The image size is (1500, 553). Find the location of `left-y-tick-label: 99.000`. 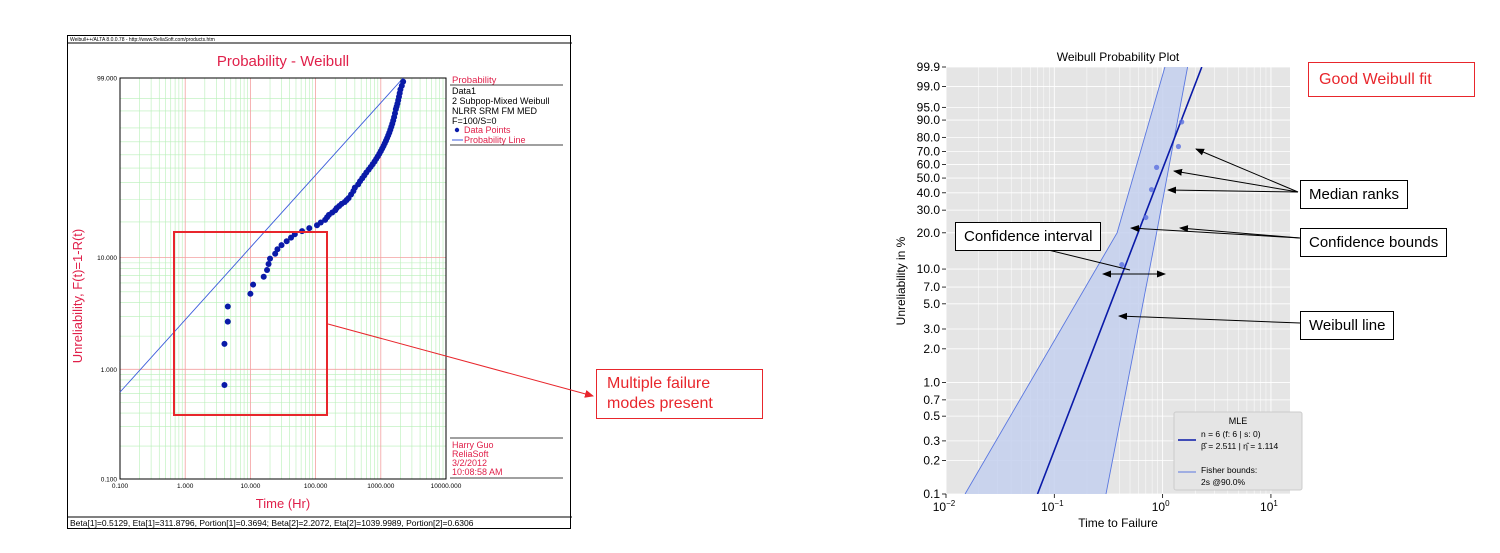

left-y-tick-label: 99.000 is located at coordinates (107, 79).